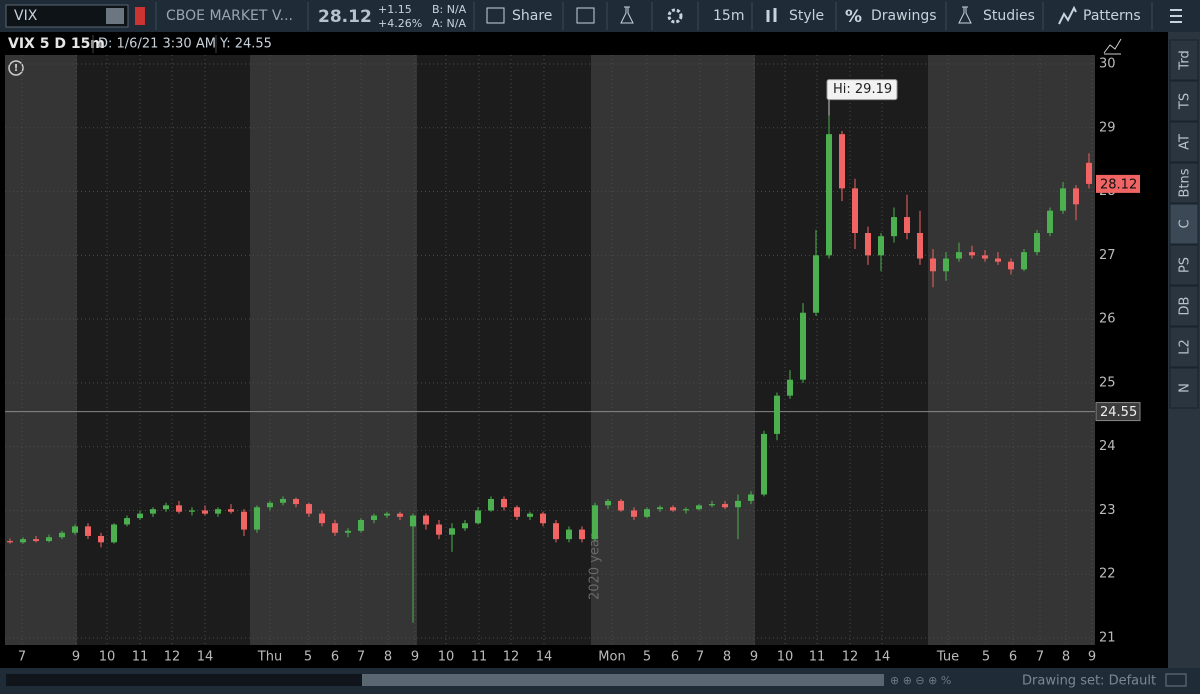 This screenshot has width=1200, height=694. I want to click on side-tab-label: N, so click(1185, 388).